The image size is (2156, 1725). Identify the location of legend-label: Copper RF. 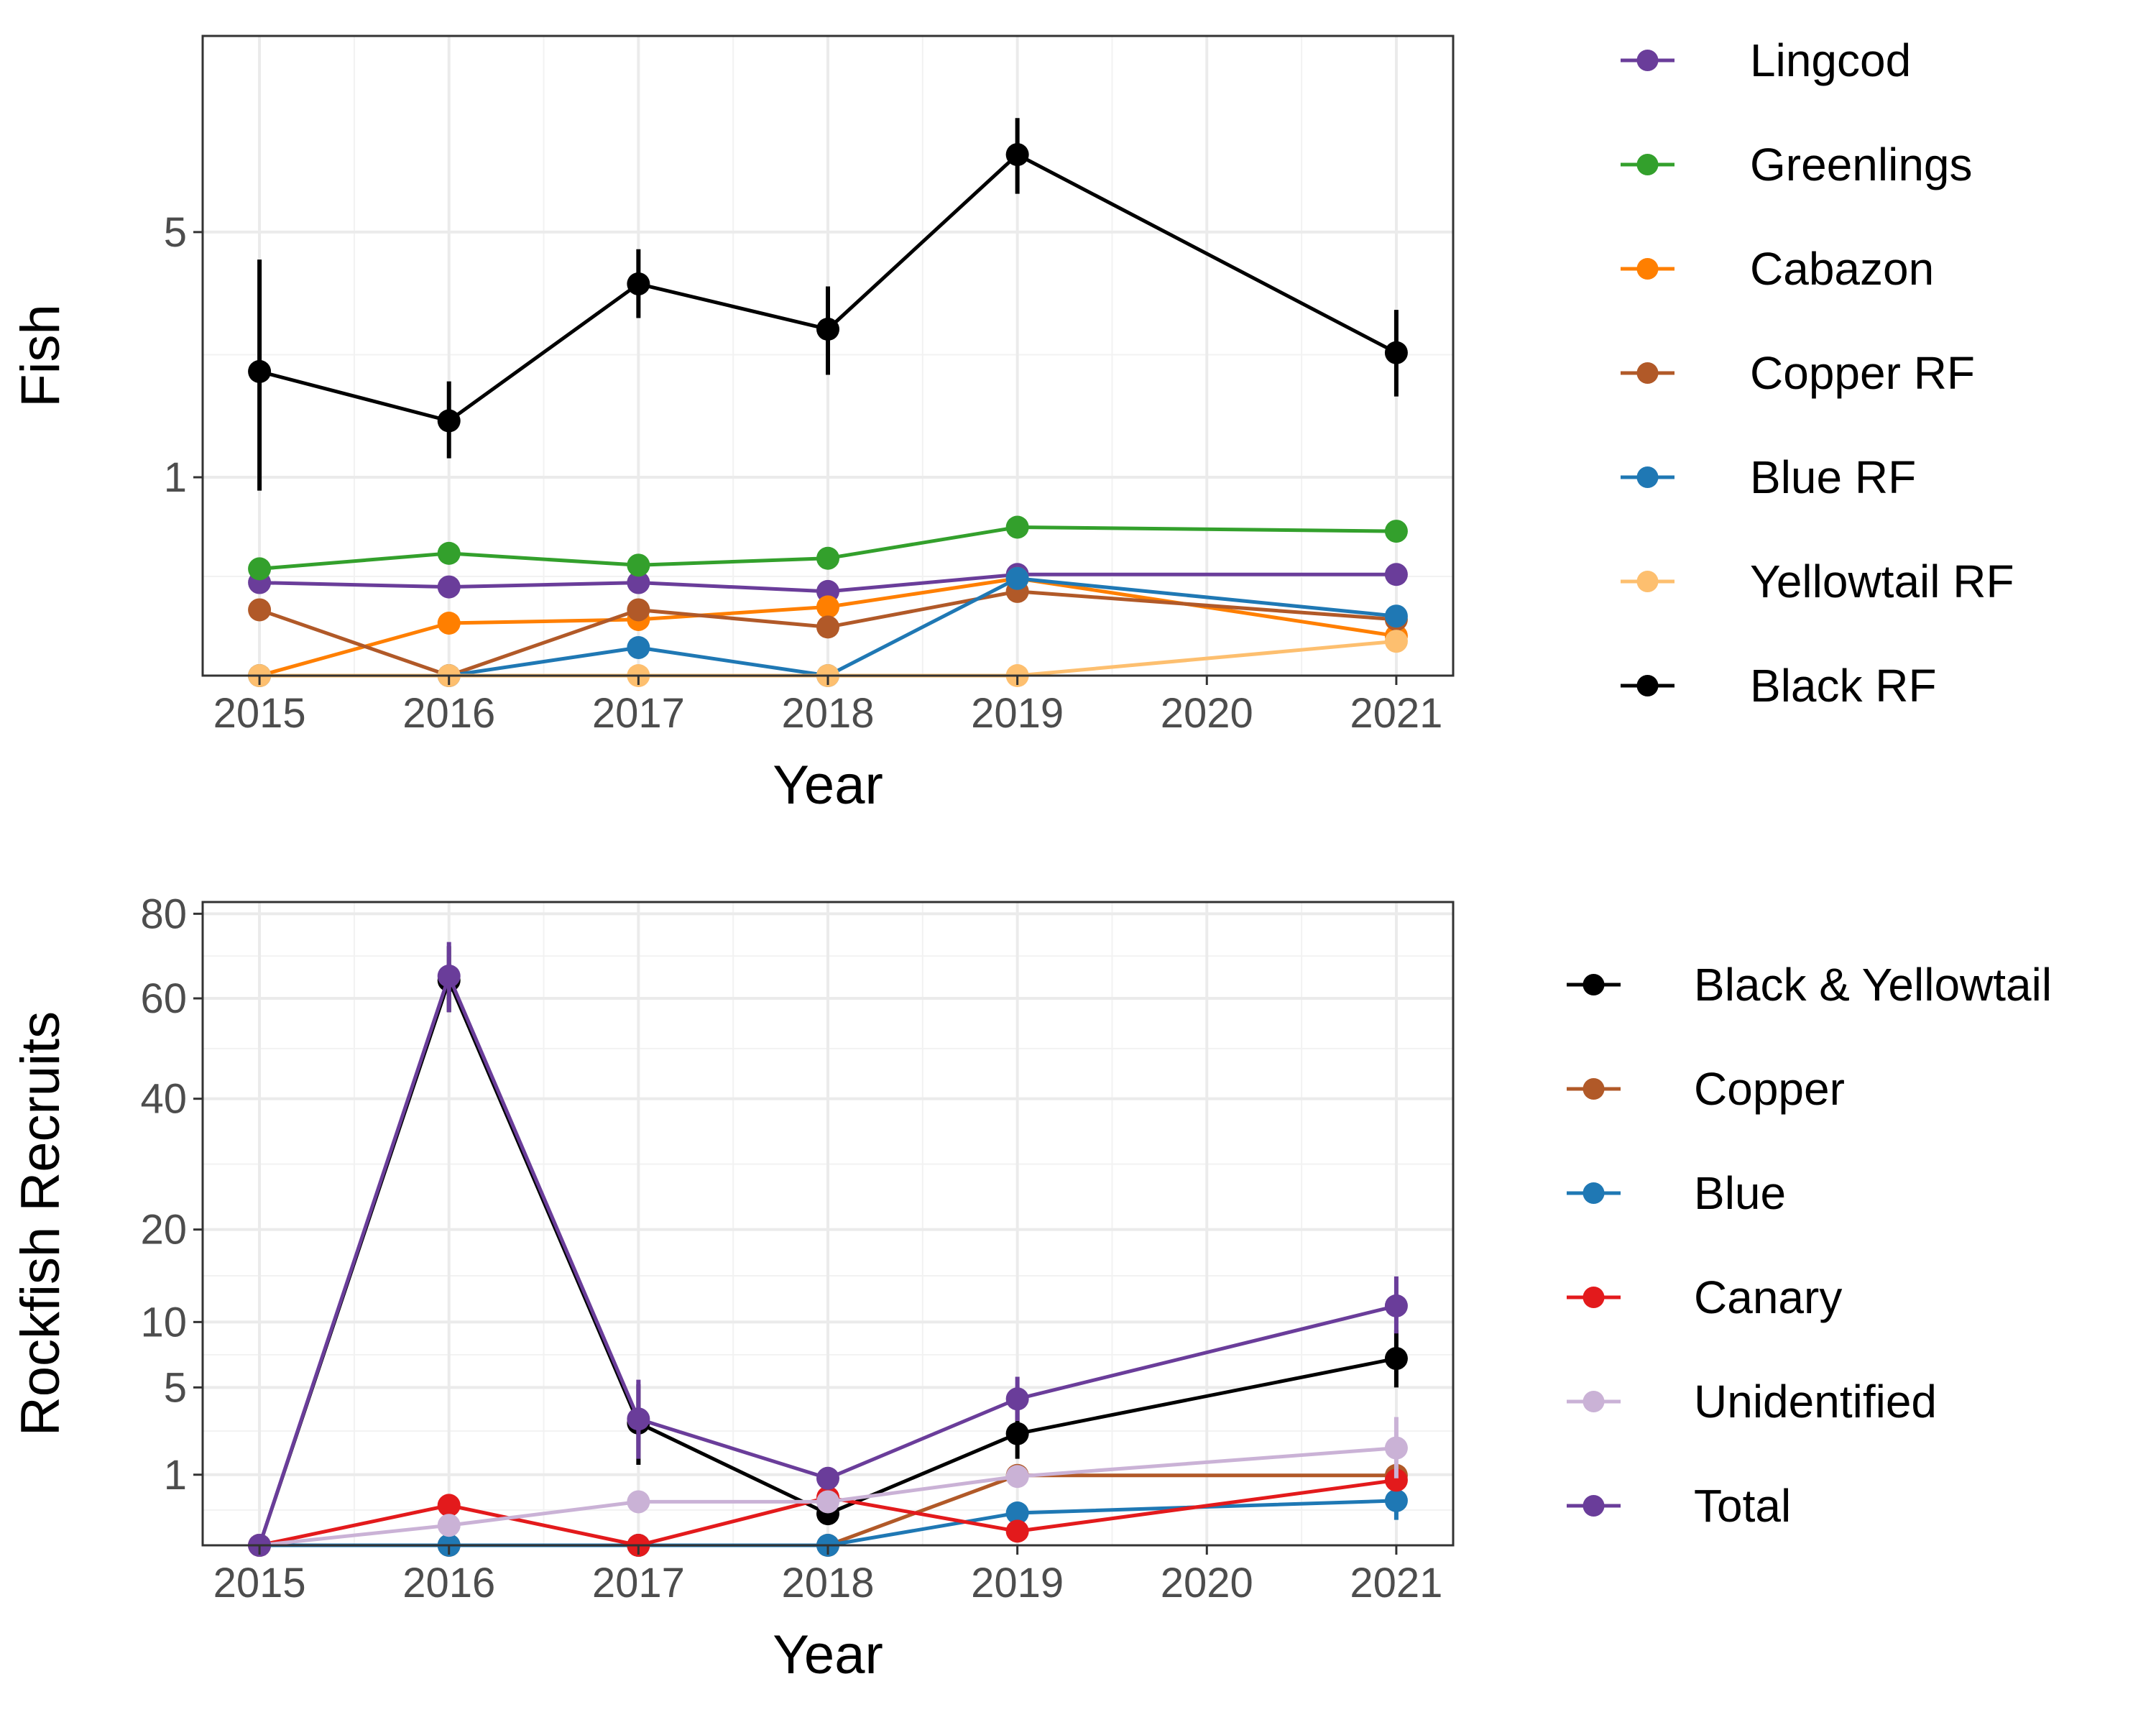
(1863, 373).